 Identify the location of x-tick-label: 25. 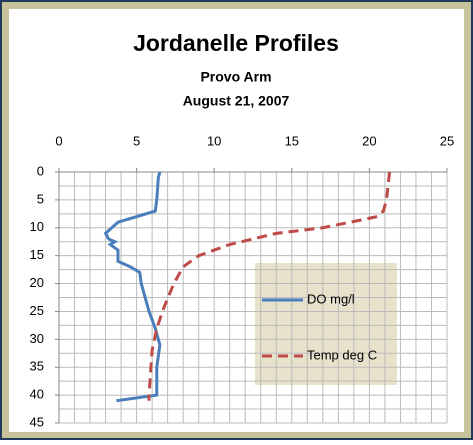
(447, 140).